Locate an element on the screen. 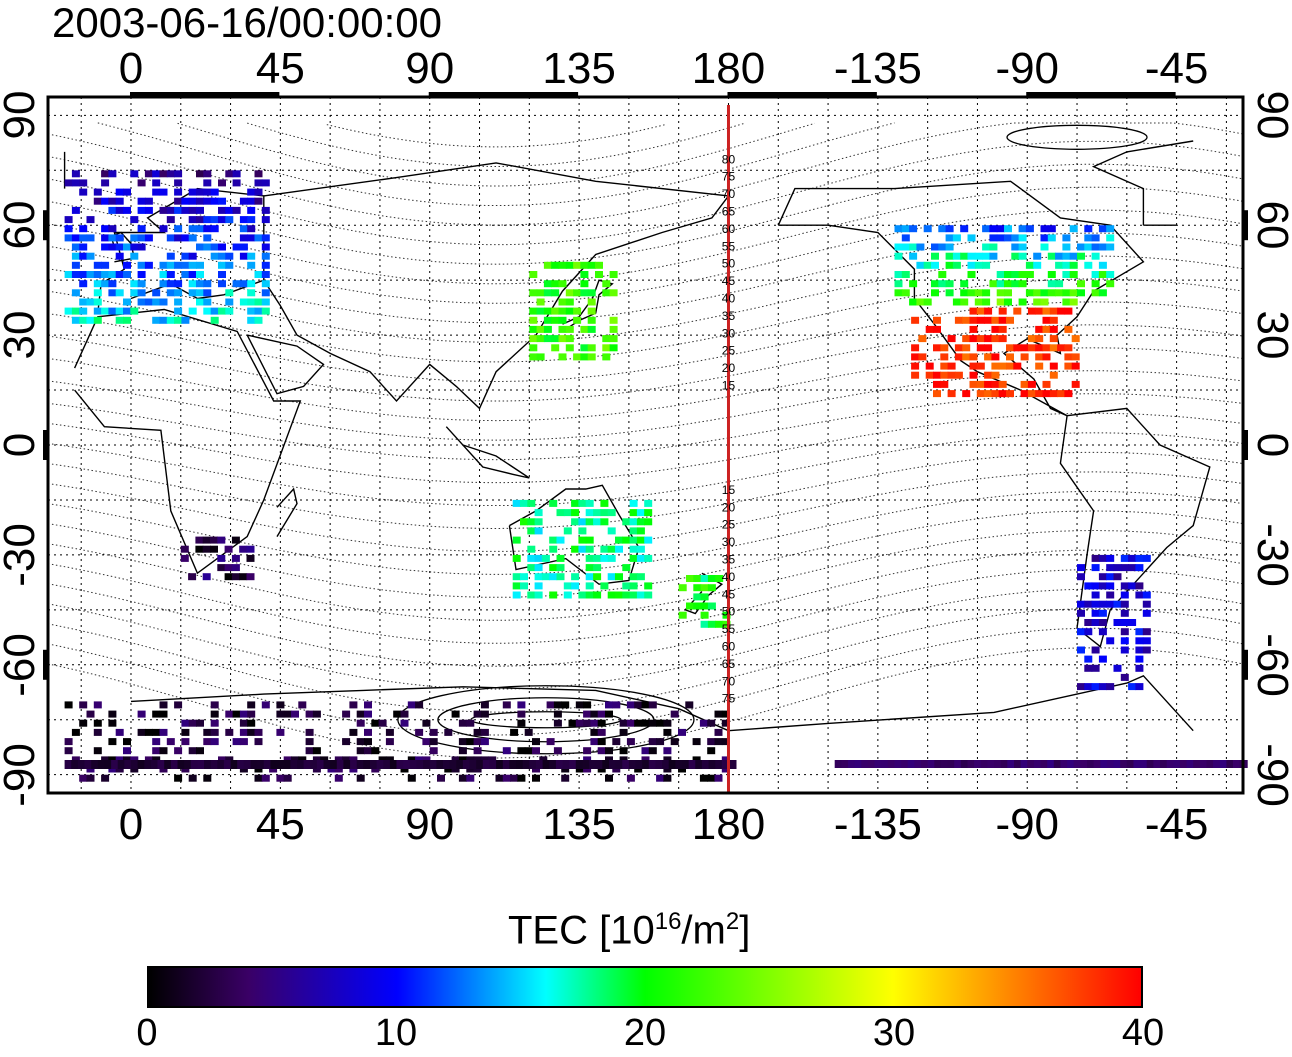 The width and height of the screenshot is (1292, 1057). axis-tick-label: -90 is located at coordinates (22, 774).